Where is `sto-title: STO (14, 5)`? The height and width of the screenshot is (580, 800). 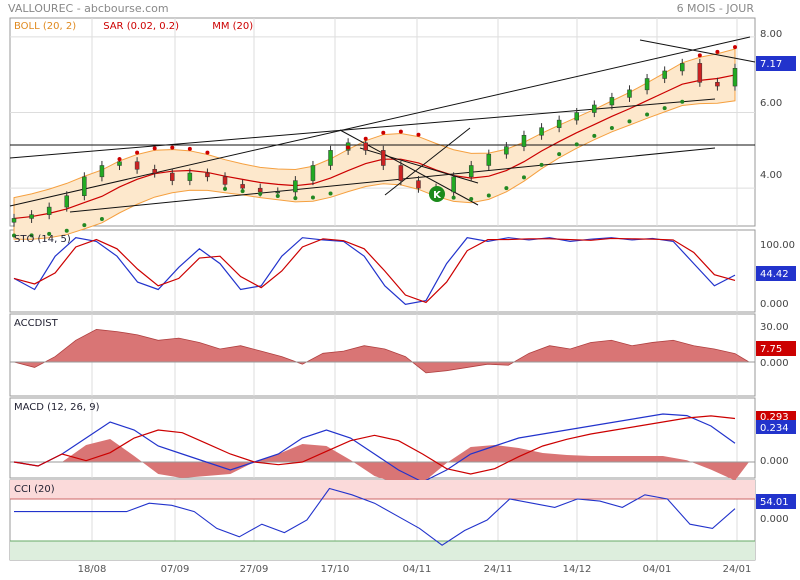 sto-title: STO (14, 5) is located at coordinates (42, 239).